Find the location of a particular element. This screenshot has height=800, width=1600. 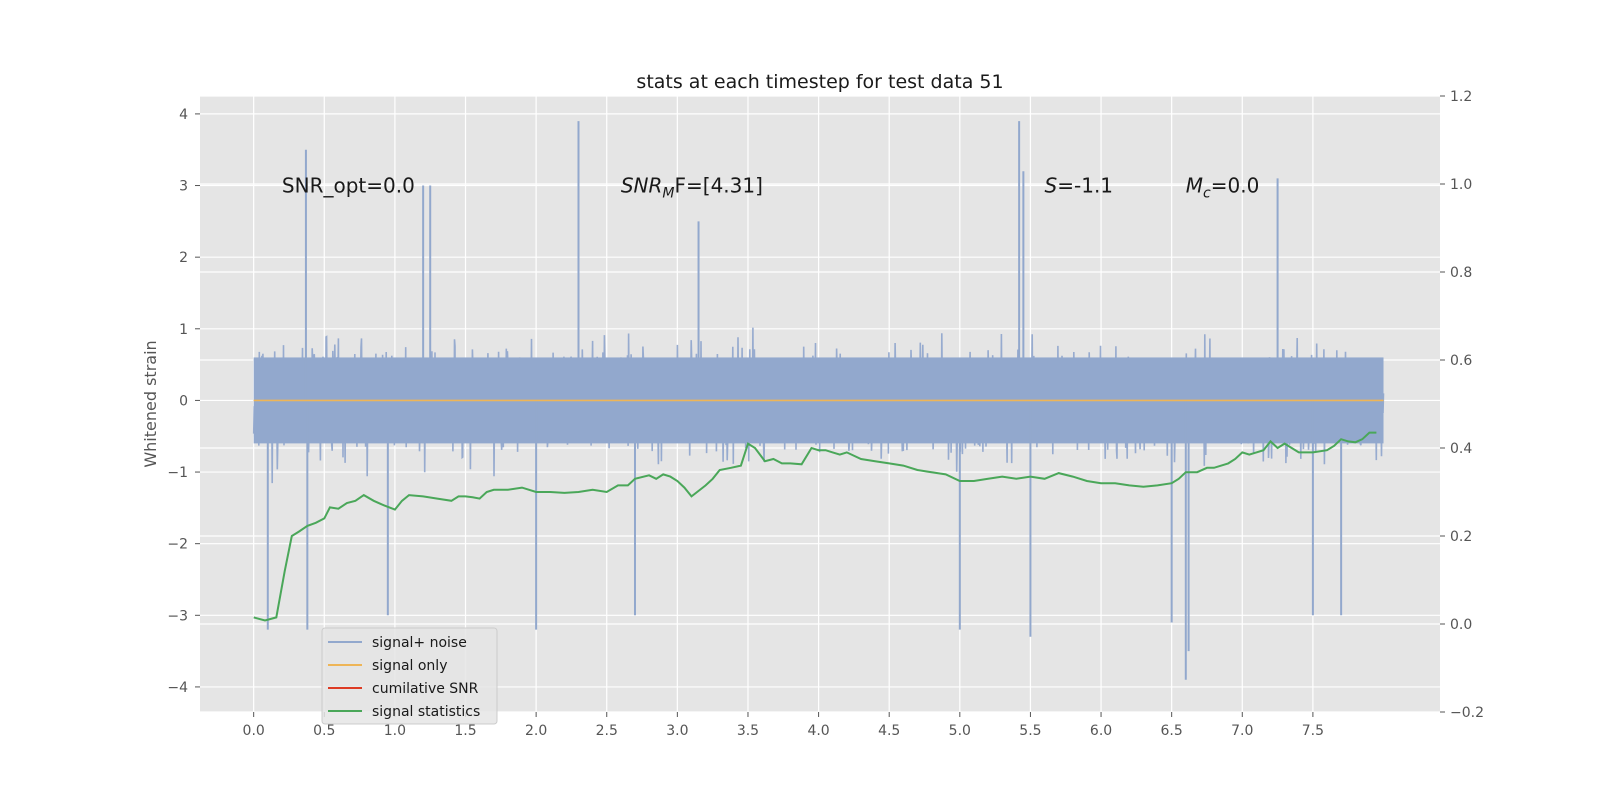

y2-tick-label: 0.4 is located at coordinates (1461, 449).